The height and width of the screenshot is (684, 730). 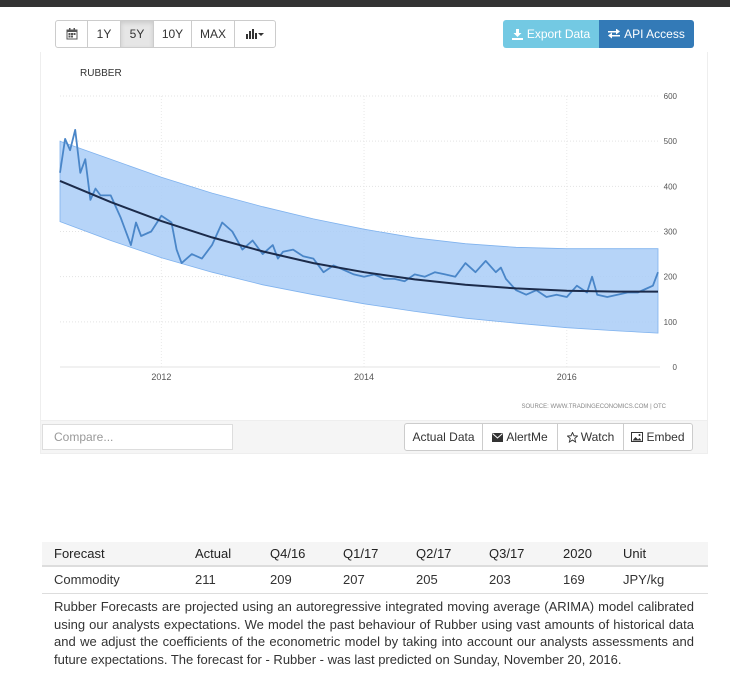 What do you see at coordinates (654, 34) in the screenshot?
I see `api-access-label: API Access` at bounding box center [654, 34].